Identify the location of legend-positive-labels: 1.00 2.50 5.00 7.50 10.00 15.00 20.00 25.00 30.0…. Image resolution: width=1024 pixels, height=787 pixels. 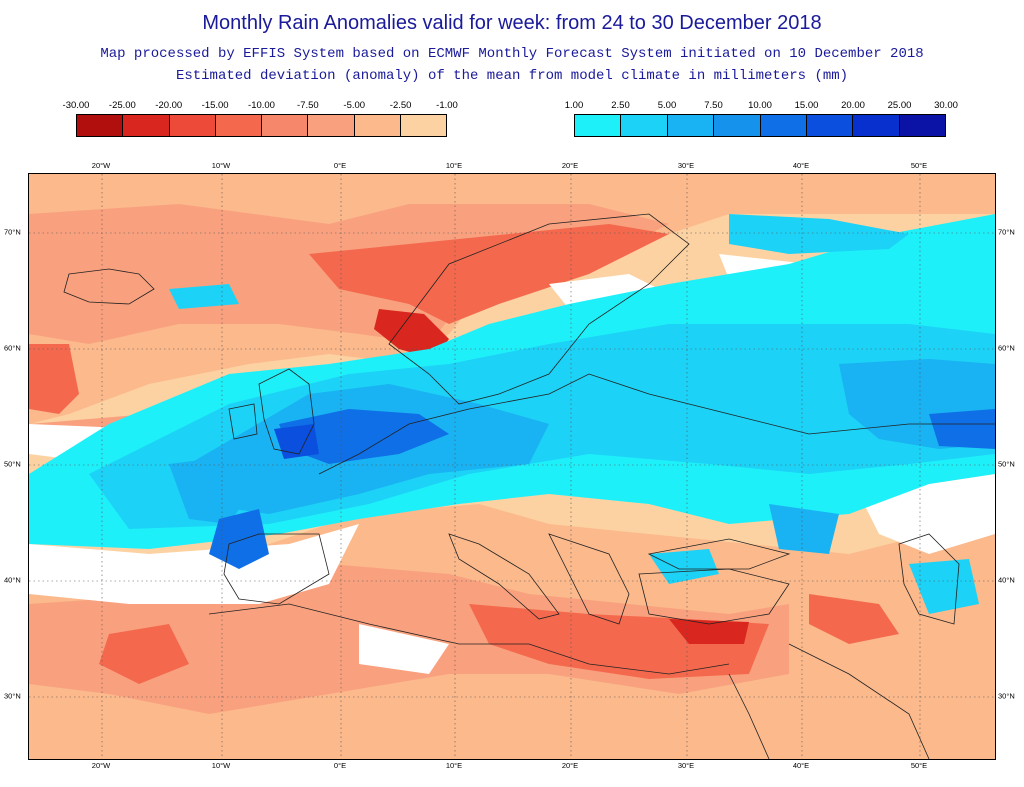
(761, 107).